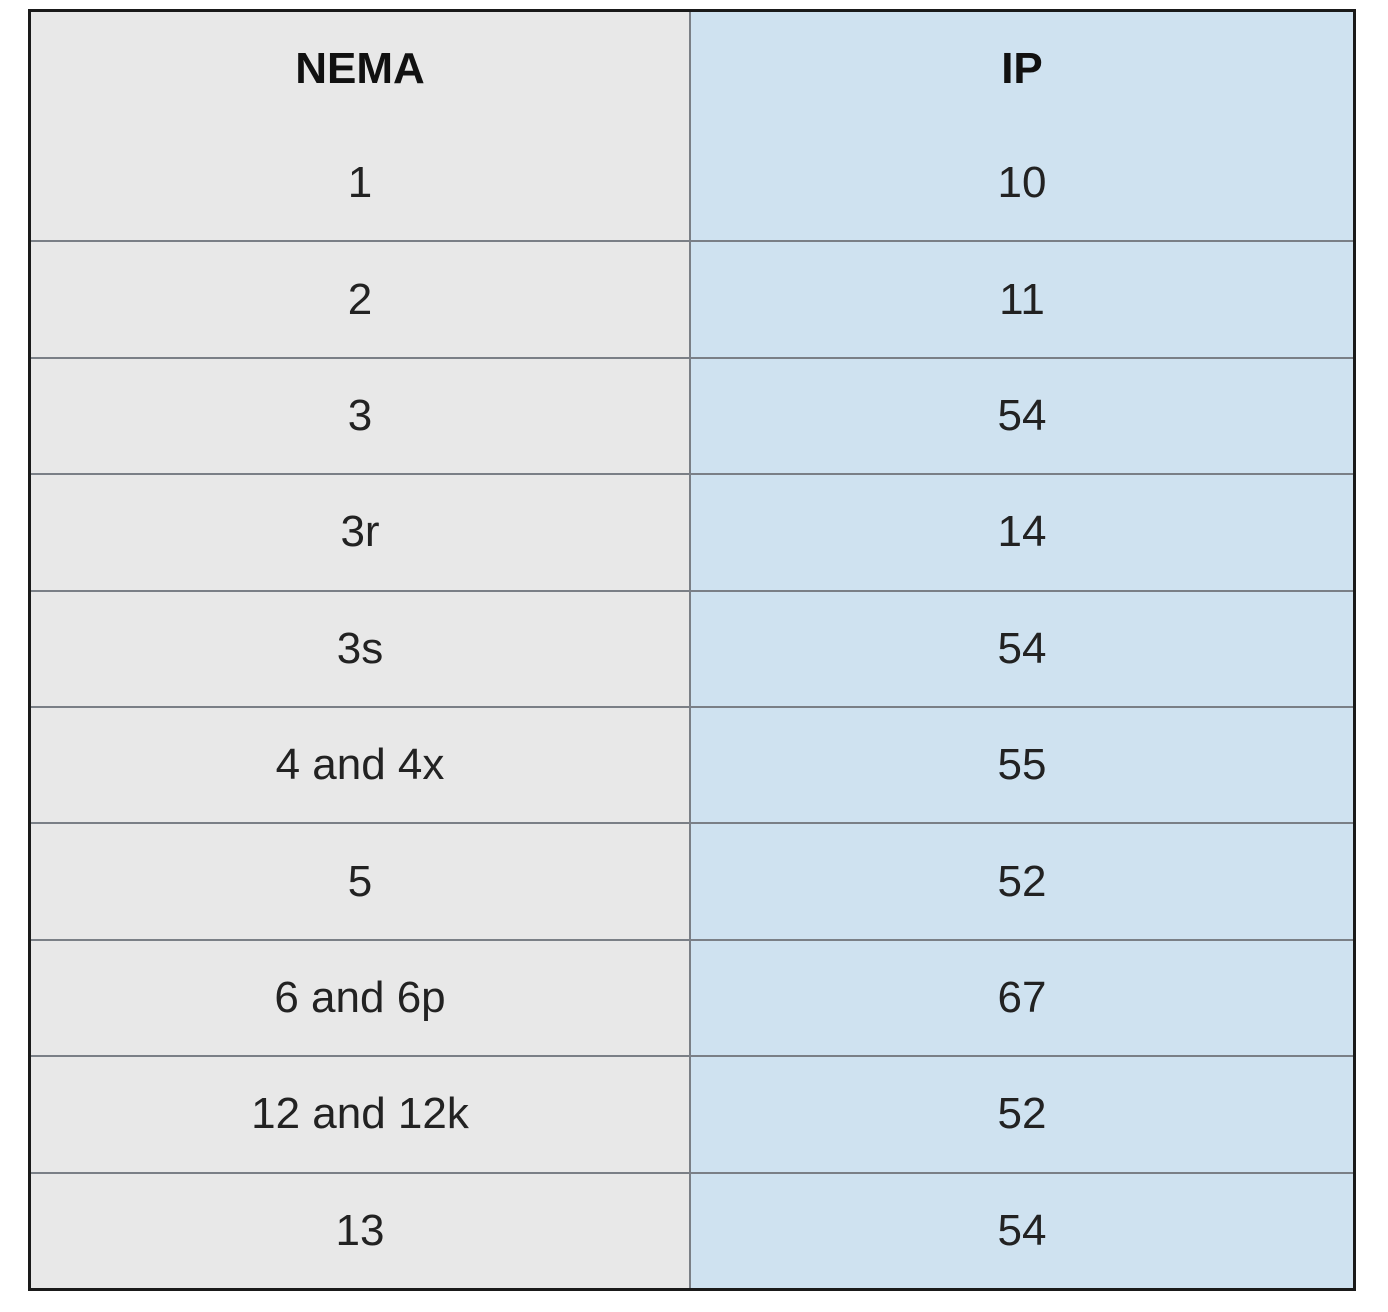 The height and width of the screenshot is (1312, 1388). I want to click on table-row: 4 and 4x 55, so click(692, 765).